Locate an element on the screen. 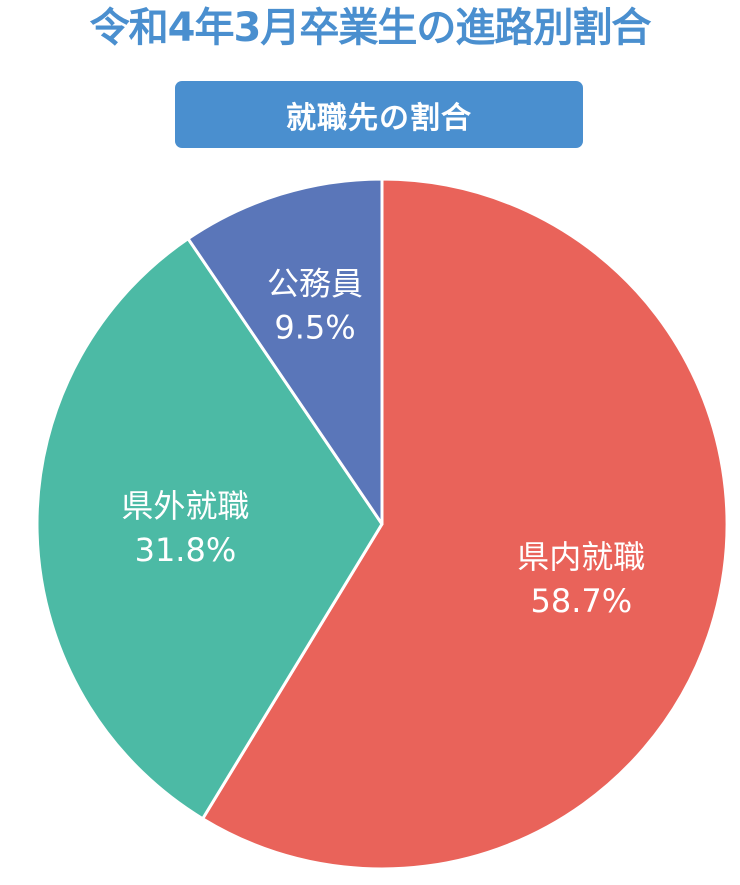 The height and width of the screenshot is (885, 740). slice-value-label: 58.7% is located at coordinates (581, 601).